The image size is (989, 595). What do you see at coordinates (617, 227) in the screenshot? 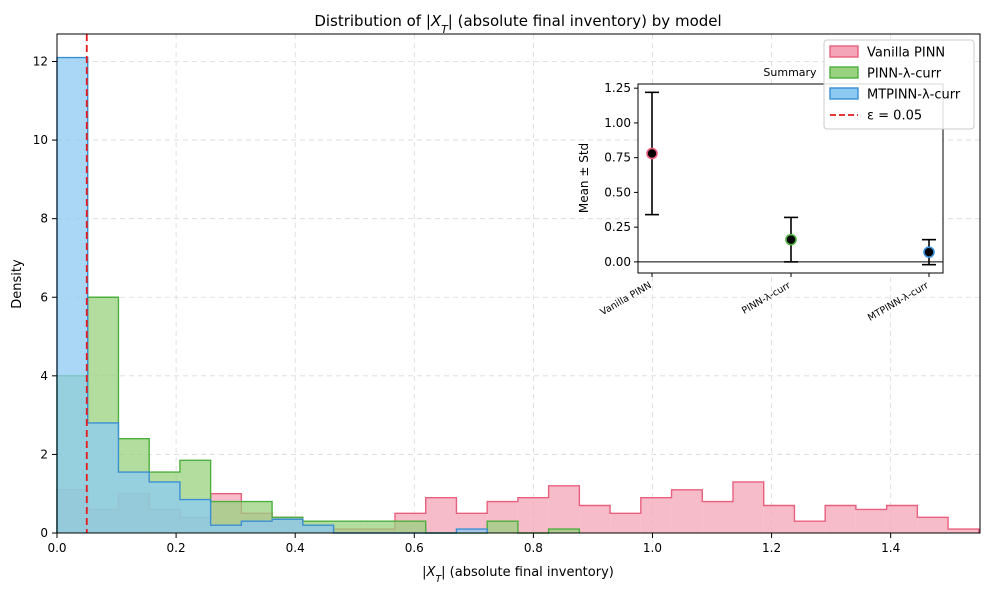
I see `inset-y-tick-label: 0.25` at bounding box center [617, 227].